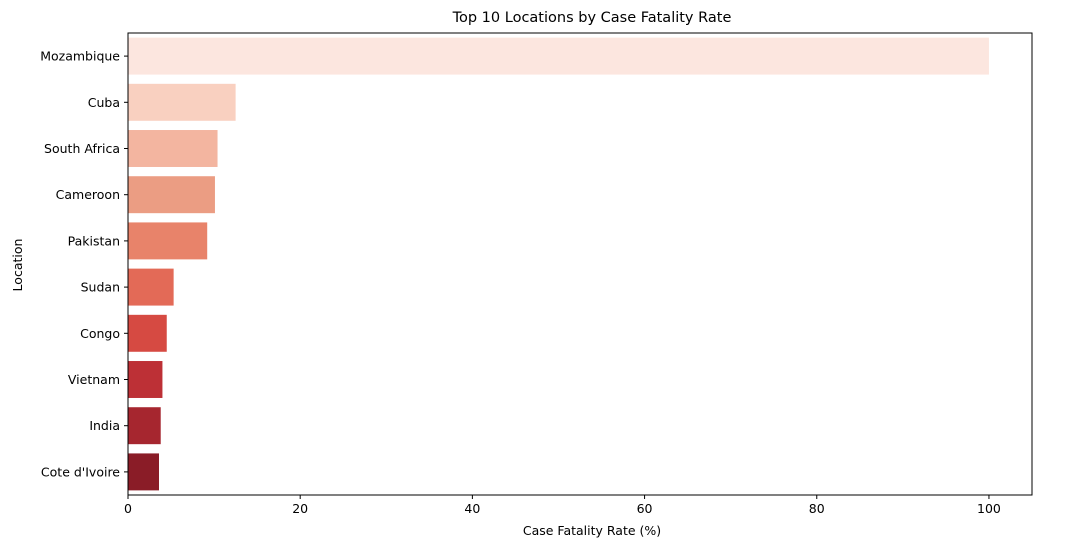  Describe the element at coordinates (104, 425) in the screenshot. I see `y-tick-label: India` at that location.